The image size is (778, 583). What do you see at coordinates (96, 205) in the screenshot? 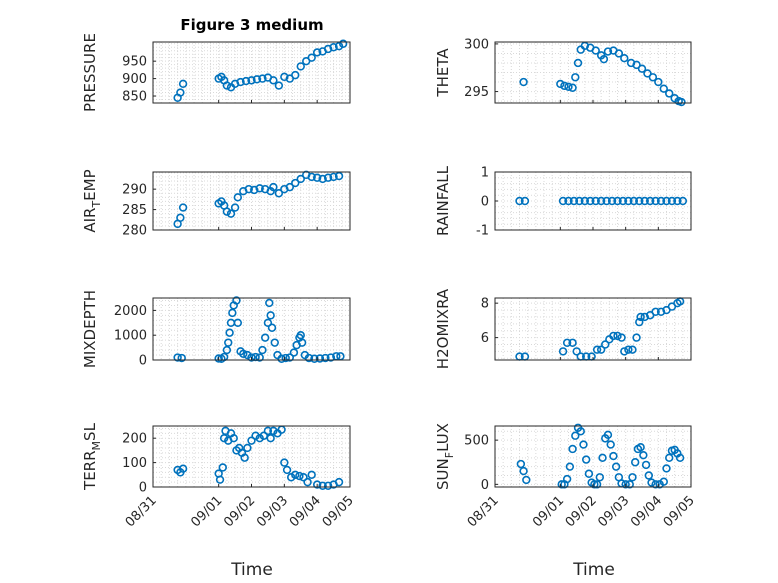
I see `y-axis-label-subscript: T` at bounding box center [96, 205].